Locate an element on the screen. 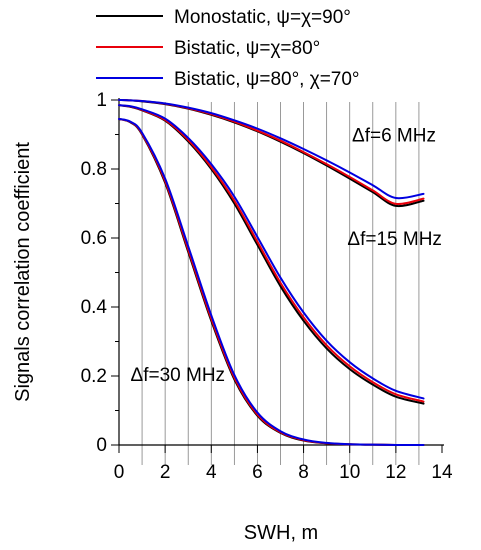 The image size is (481, 550). legend-label: Bistatic, ψ=χ=80° is located at coordinates (247, 48).